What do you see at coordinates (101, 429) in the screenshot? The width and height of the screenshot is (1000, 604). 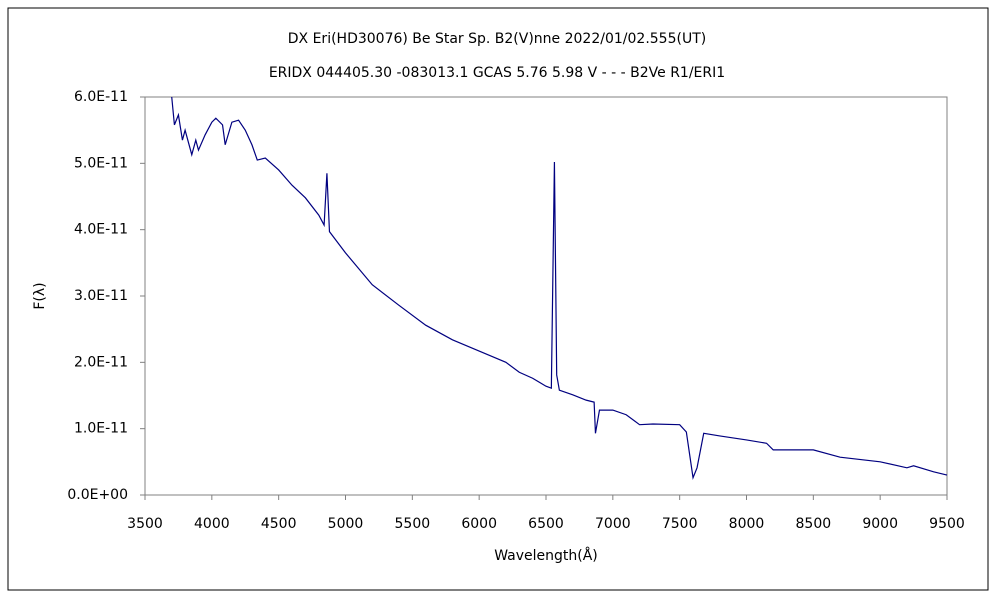 I see `y-tick-label: 1.0E-11` at bounding box center [101, 429].